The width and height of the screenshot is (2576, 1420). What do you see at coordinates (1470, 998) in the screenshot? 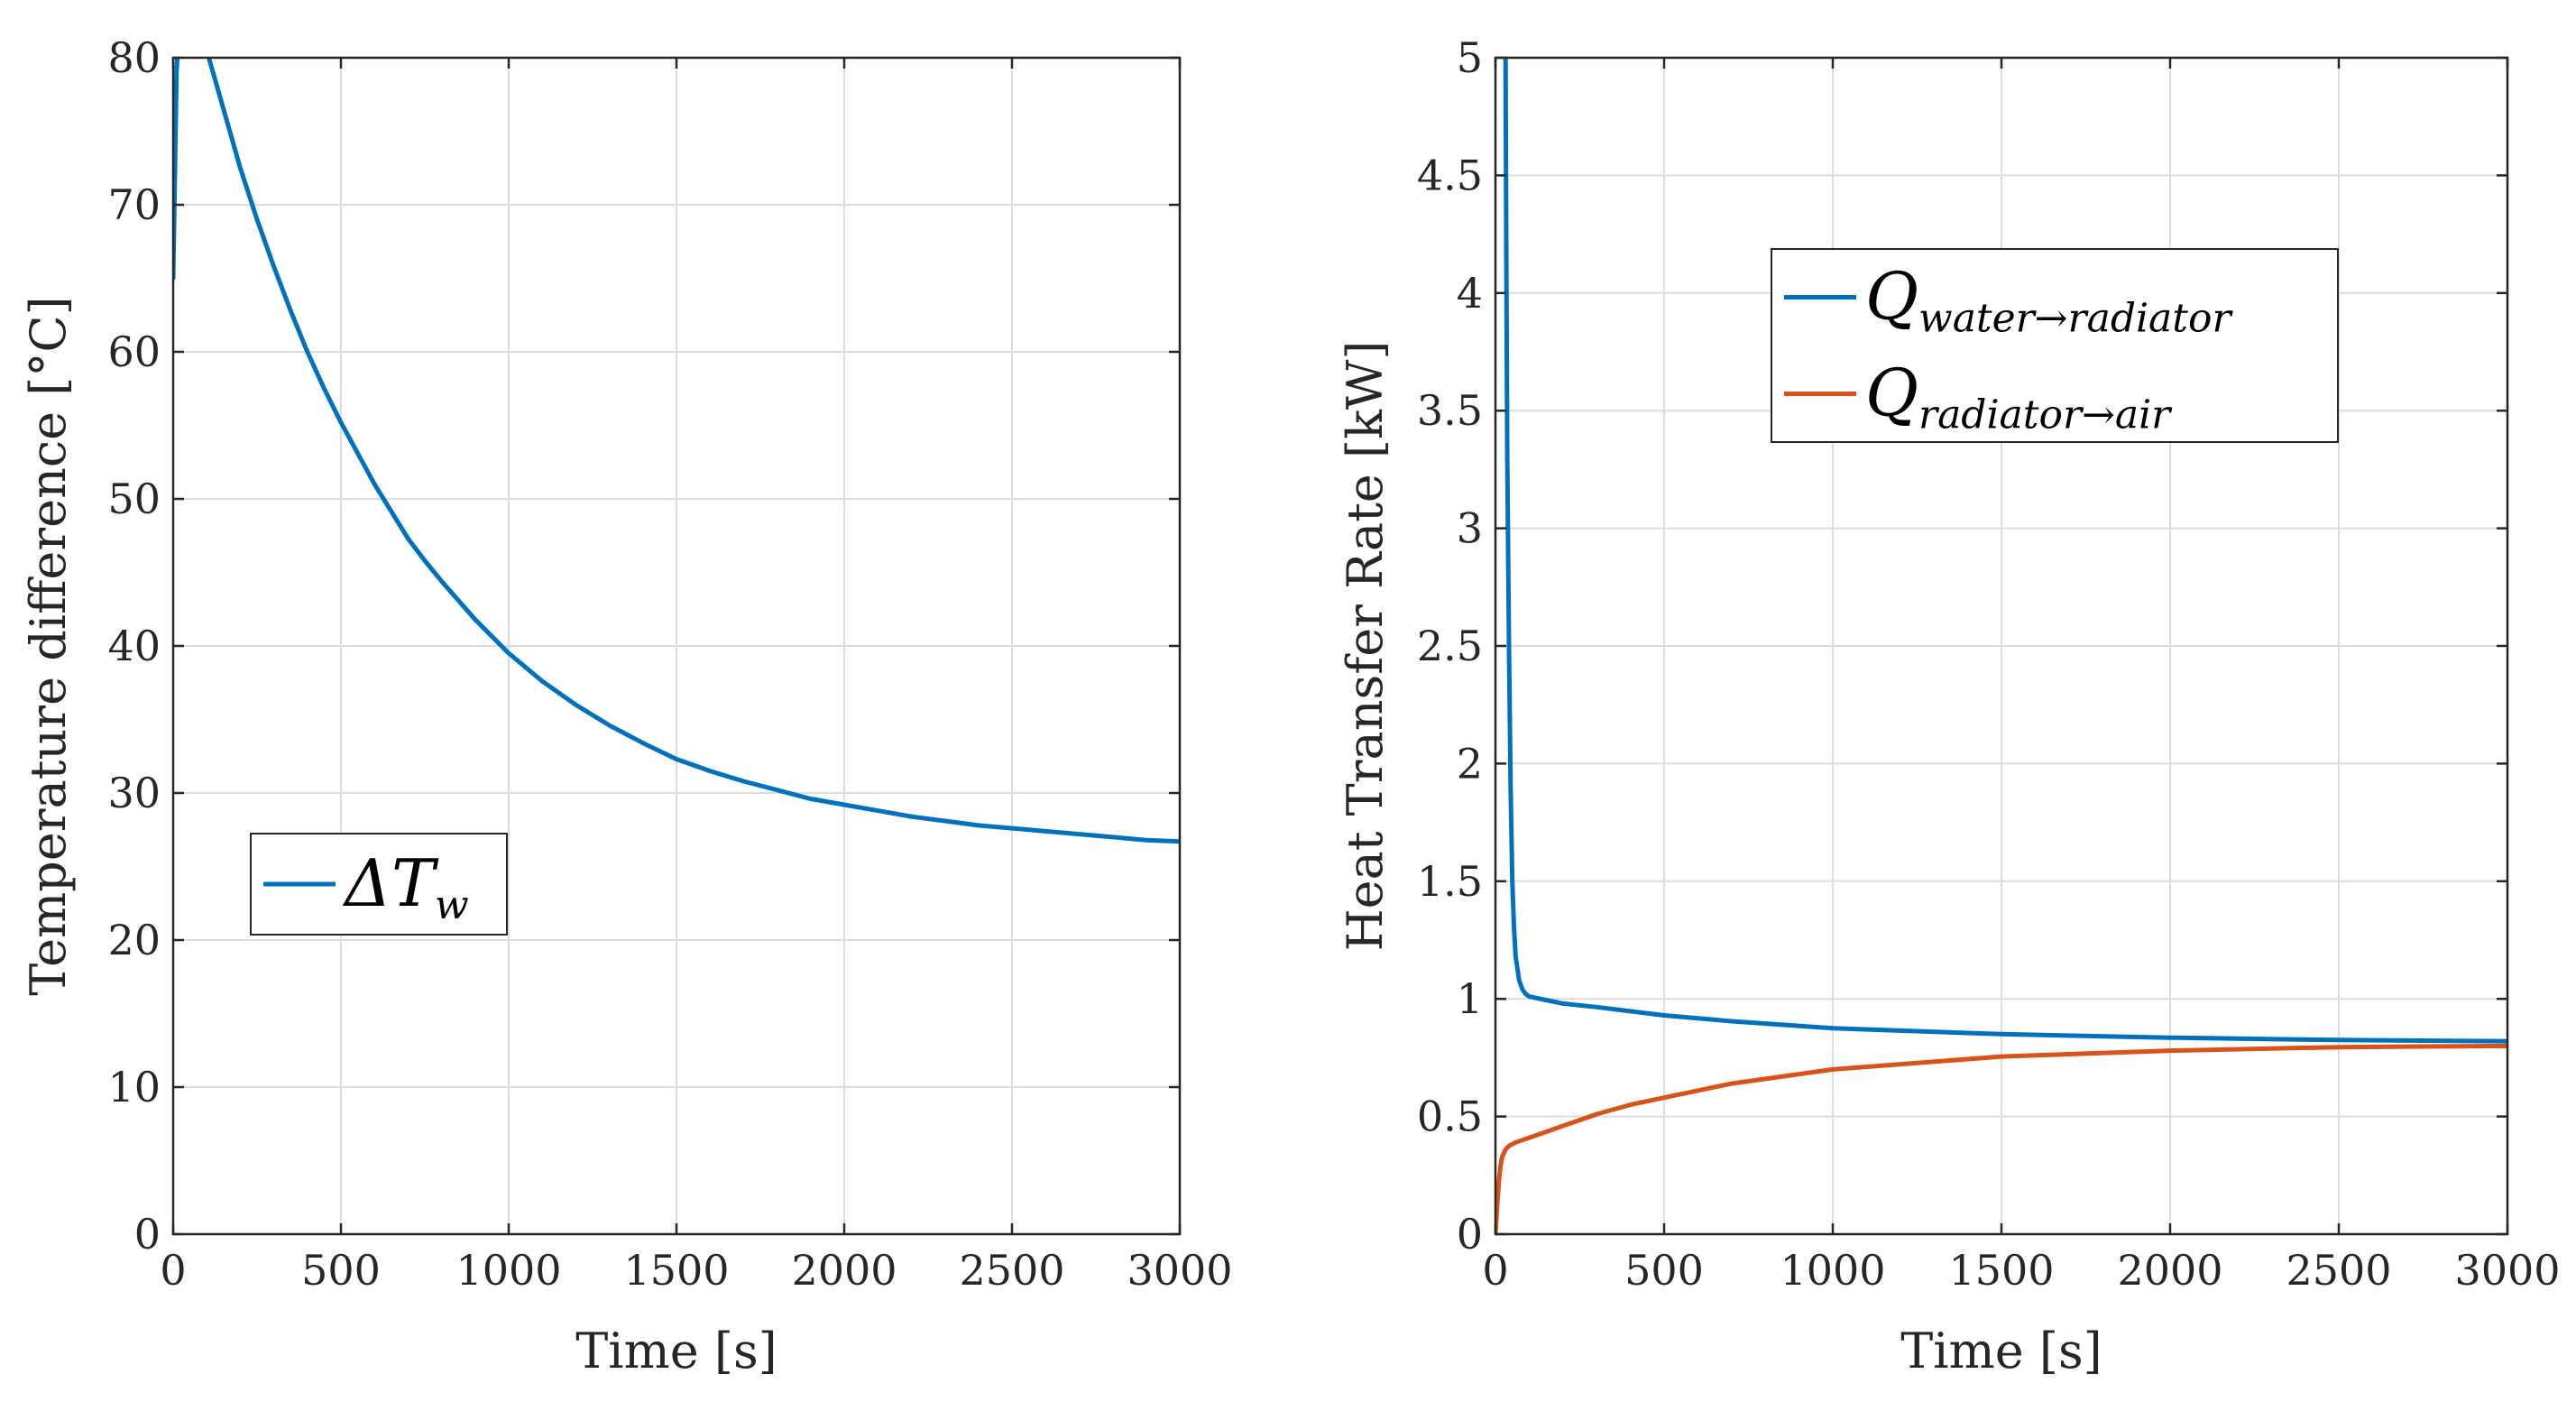
I see `y-tick-label: 1` at bounding box center [1470, 998].